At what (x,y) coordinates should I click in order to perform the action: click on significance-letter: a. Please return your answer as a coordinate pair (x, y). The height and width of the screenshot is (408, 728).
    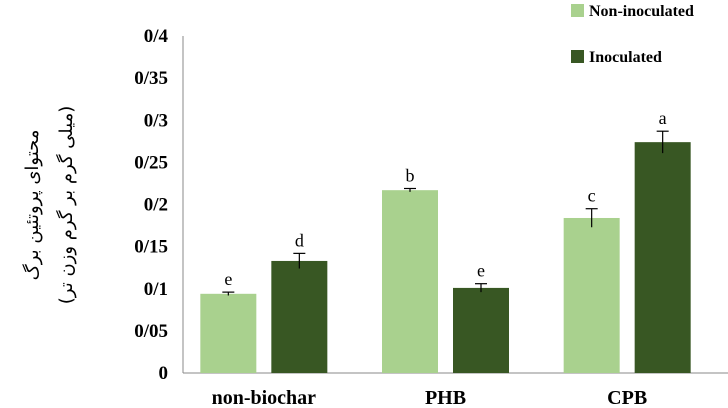
    Looking at the image, I should click on (663, 118).